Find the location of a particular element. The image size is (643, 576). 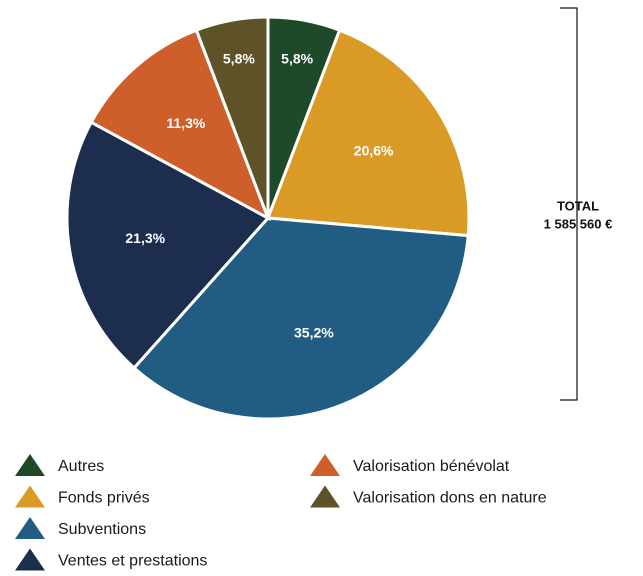

legend-label: Autres is located at coordinates (81, 466).